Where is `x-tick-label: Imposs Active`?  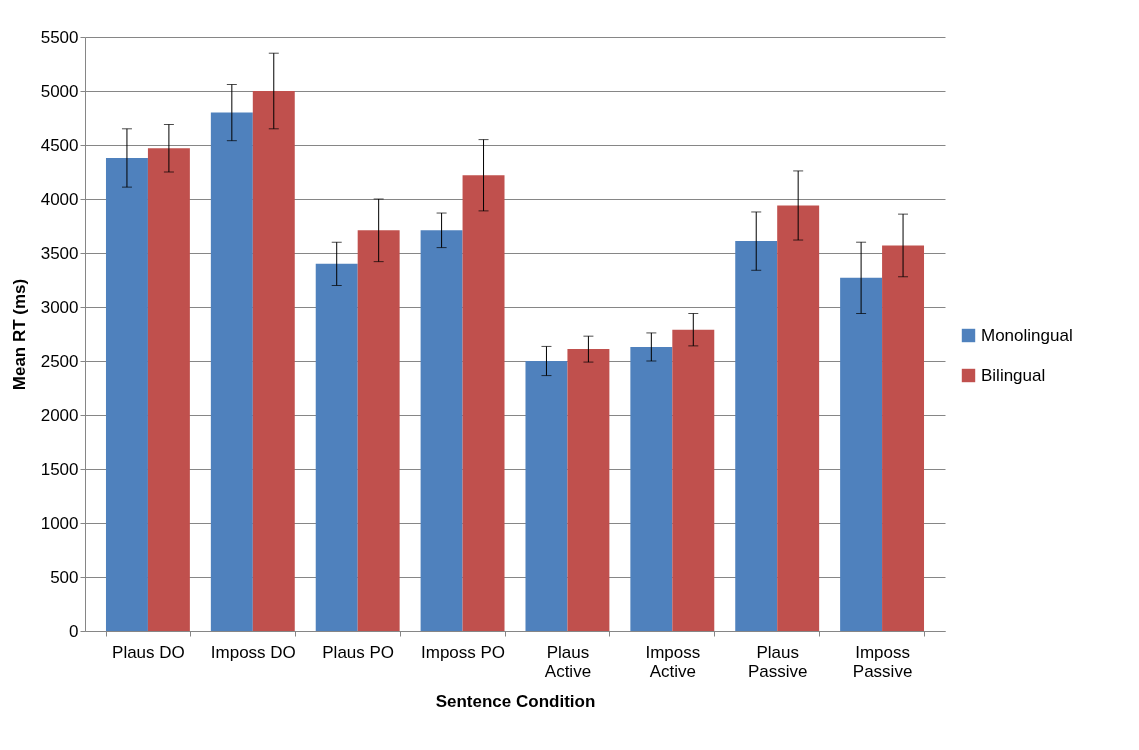 x-tick-label: Imposs Active is located at coordinates (673, 661).